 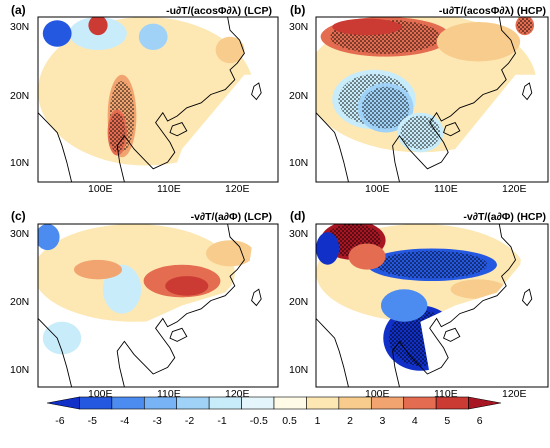 What do you see at coordinates (447, 421) in the screenshot?
I see `colorbar-tick-label: 5` at bounding box center [447, 421].